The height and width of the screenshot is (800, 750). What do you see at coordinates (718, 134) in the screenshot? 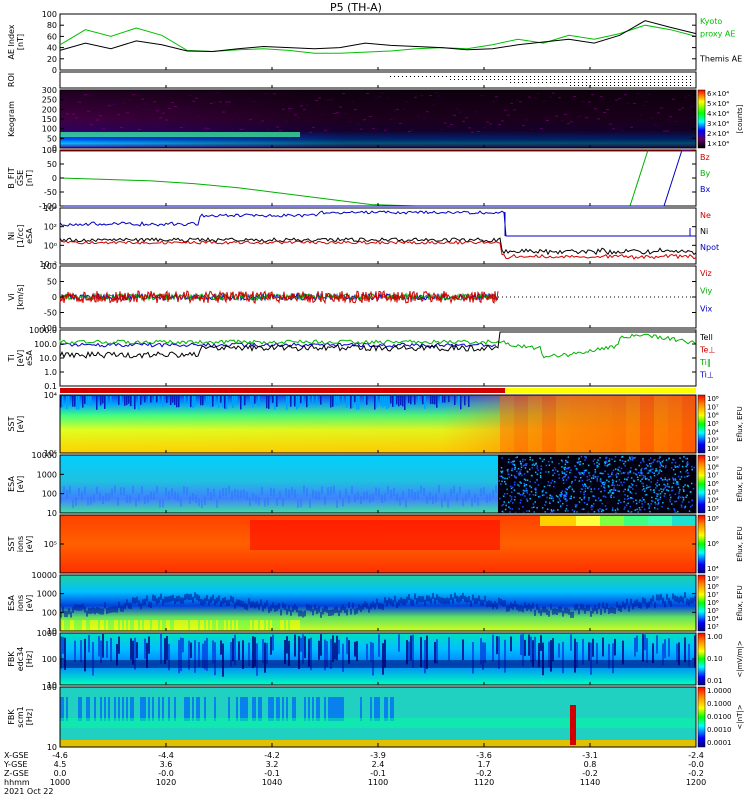
I see `keogram_cb-label: 2×10⁴` at bounding box center [718, 134].